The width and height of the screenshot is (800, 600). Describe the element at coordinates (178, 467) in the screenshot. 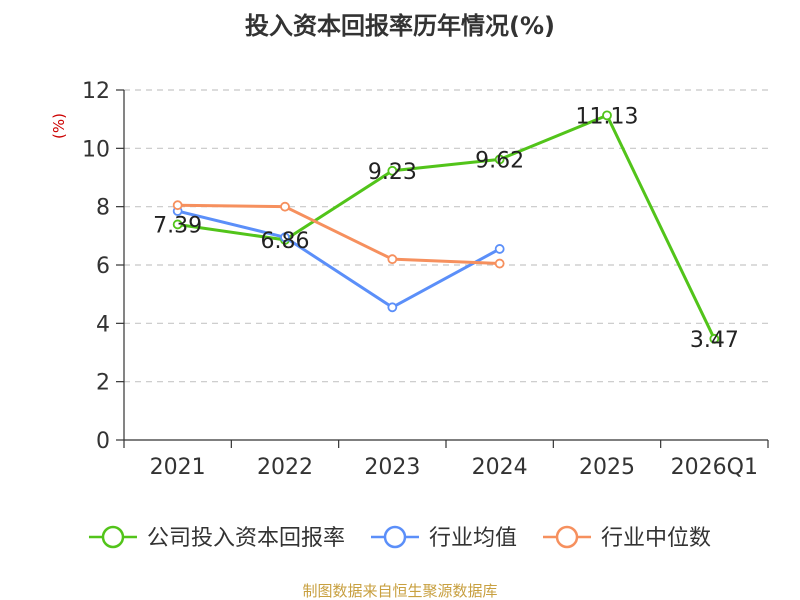

I see `x-tick-label: 2021` at that location.